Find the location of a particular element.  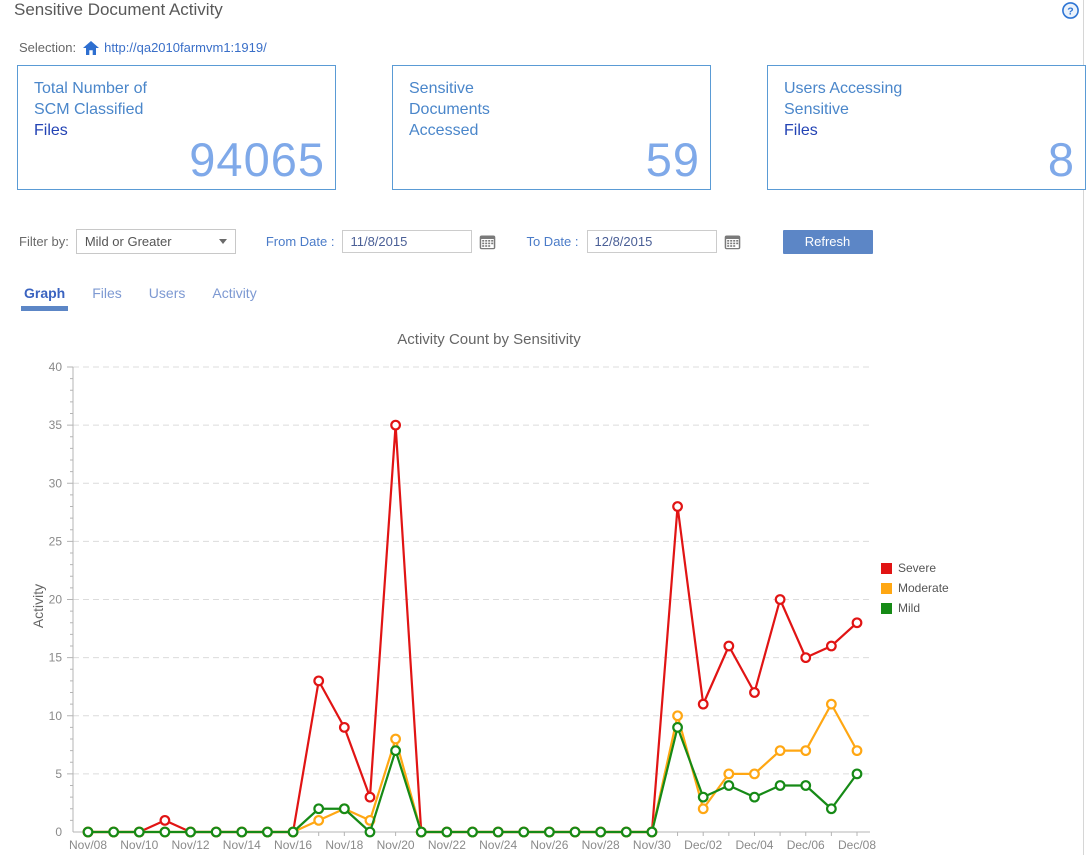

card-label: Total Number of SCM Classified Files is located at coordinates (176, 103).